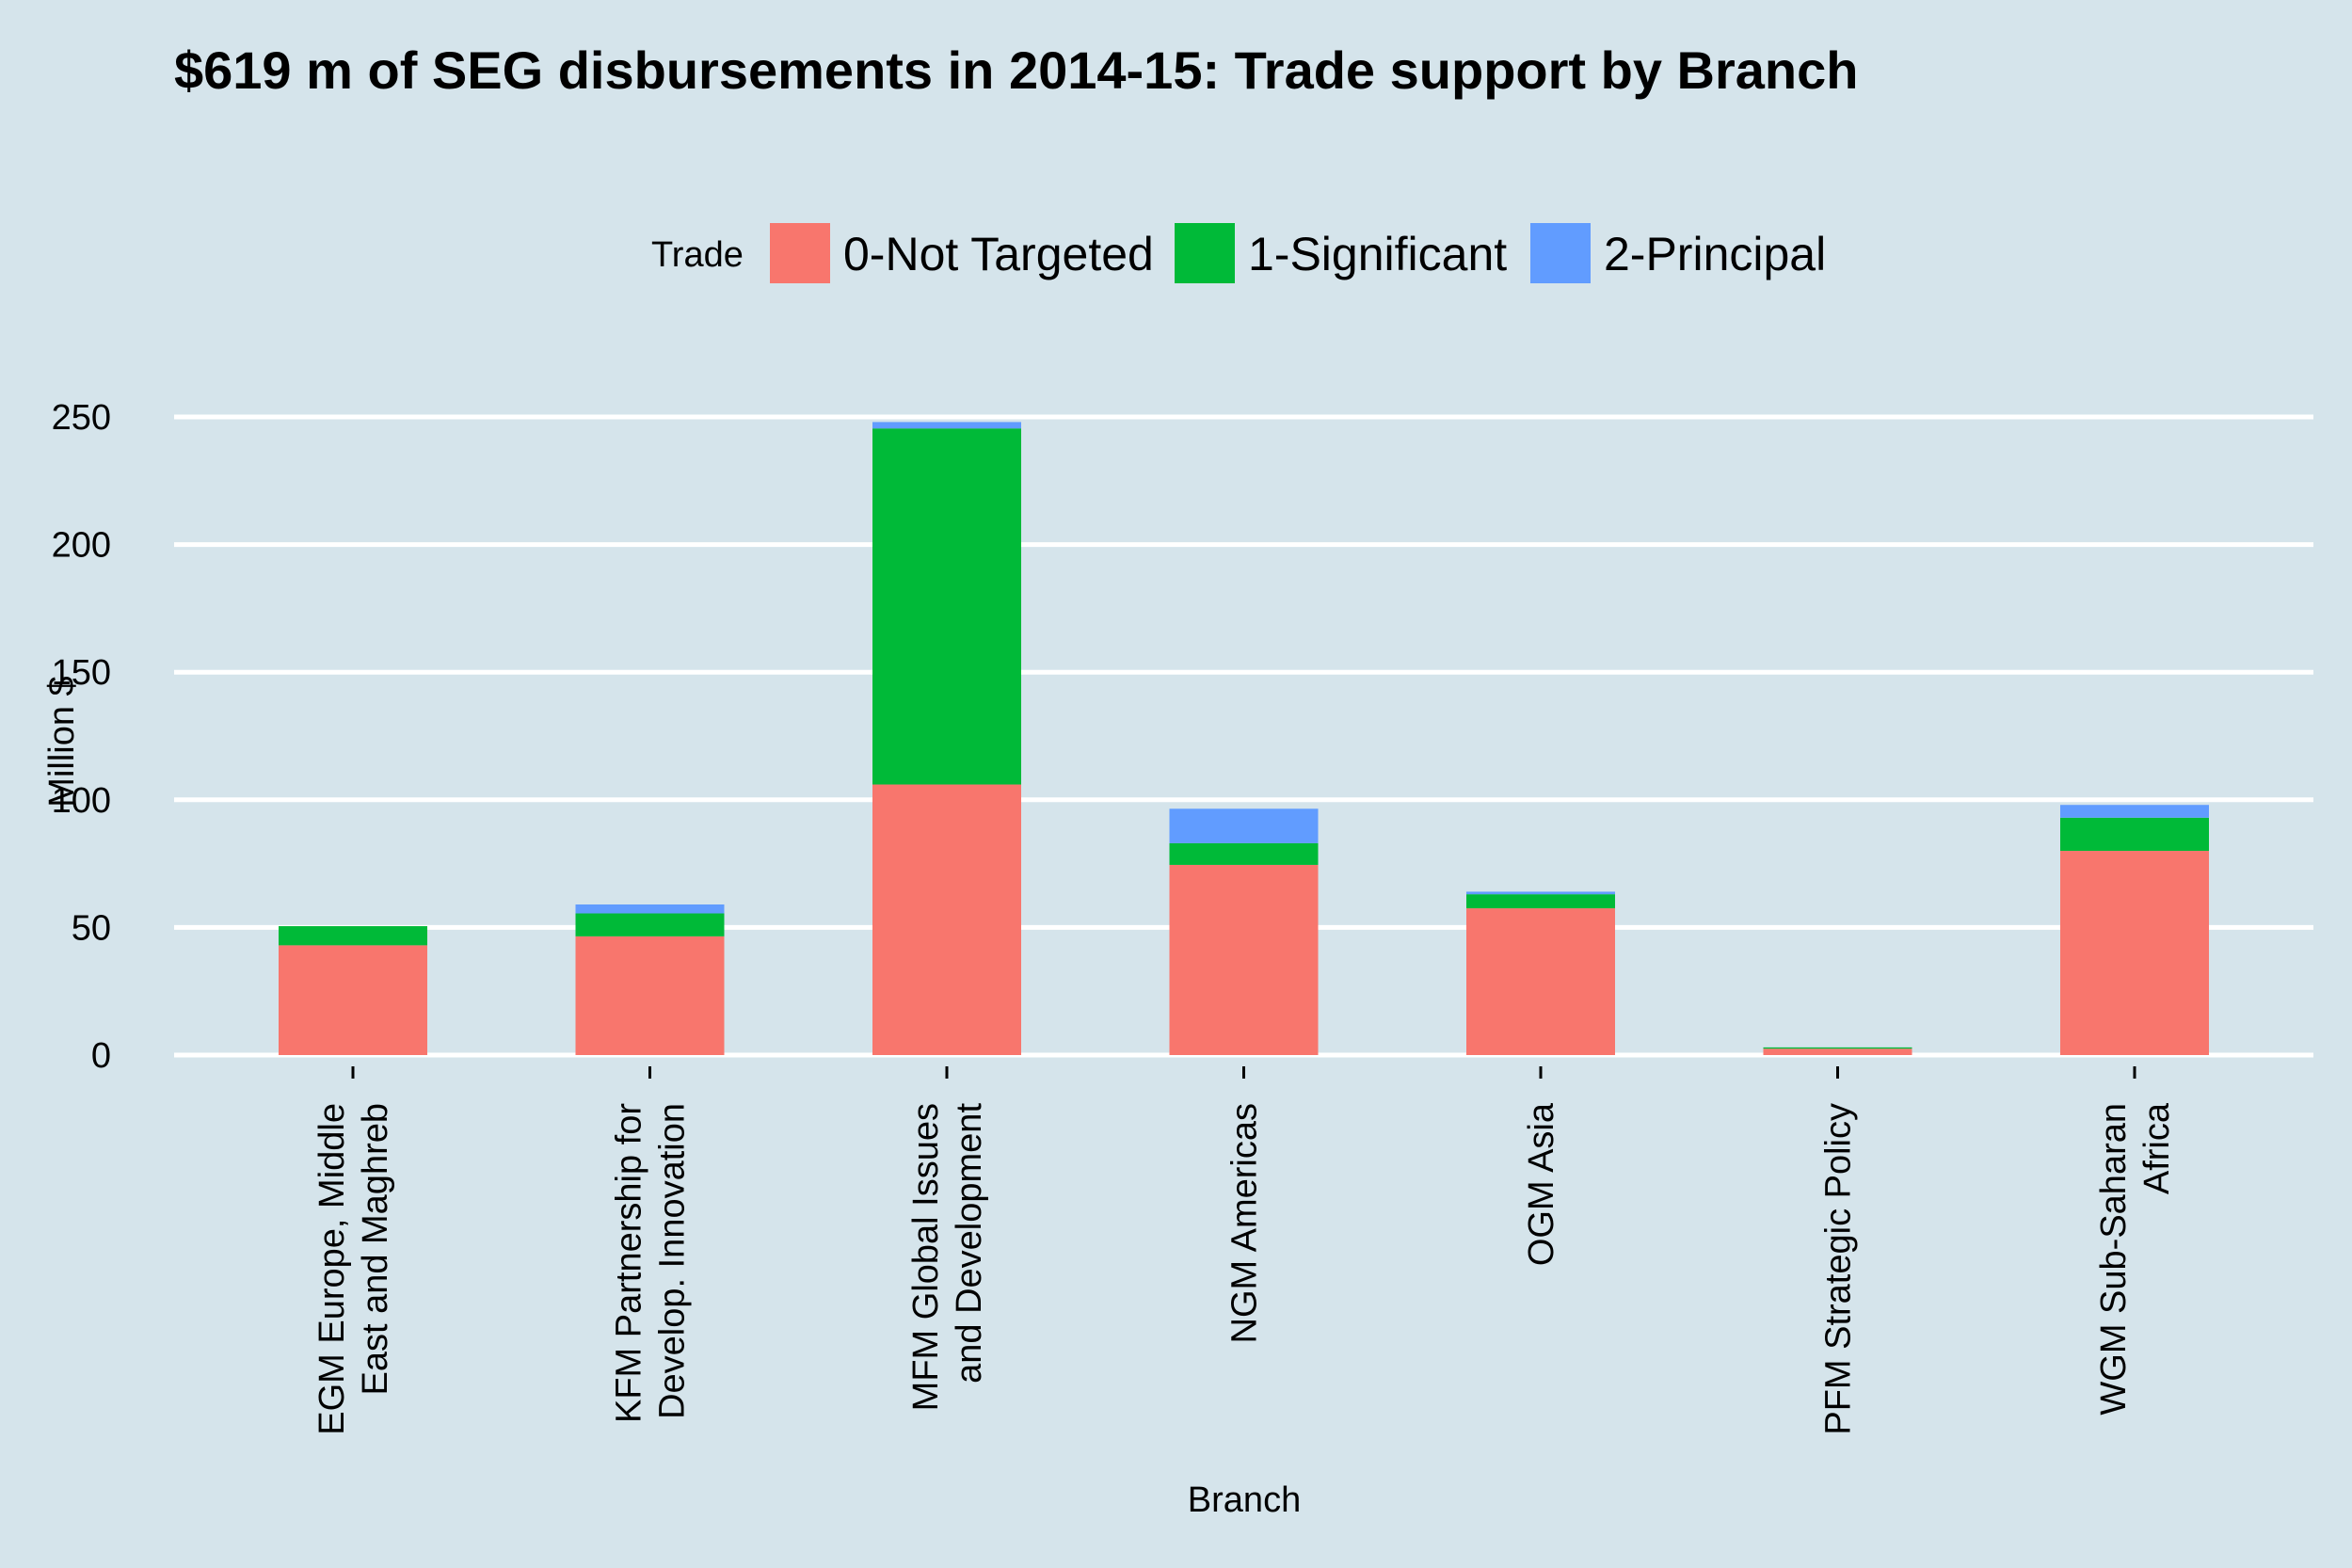 This screenshot has width=2352, height=1568. I want to click on y-tick-label: 100, so click(81, 801).